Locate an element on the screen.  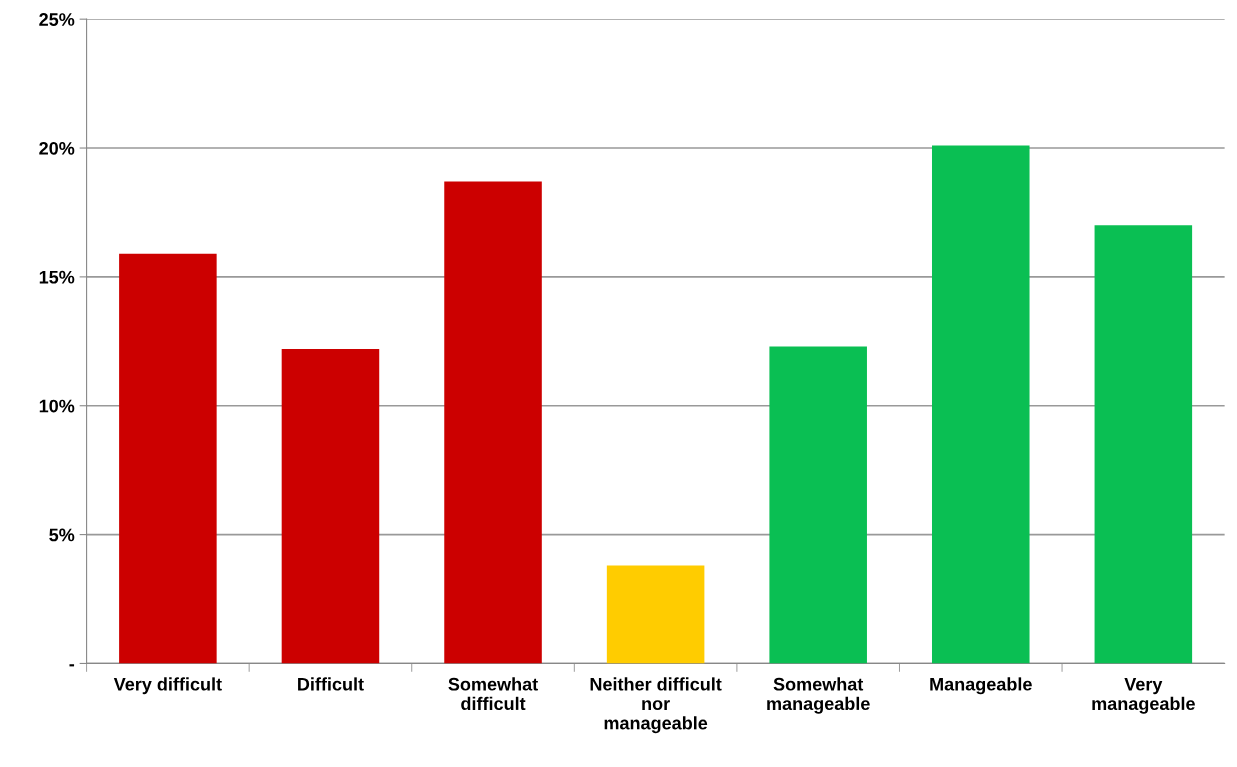
x-tick-label: Neither difficult nor manageable is located at coordinates (656, 705).